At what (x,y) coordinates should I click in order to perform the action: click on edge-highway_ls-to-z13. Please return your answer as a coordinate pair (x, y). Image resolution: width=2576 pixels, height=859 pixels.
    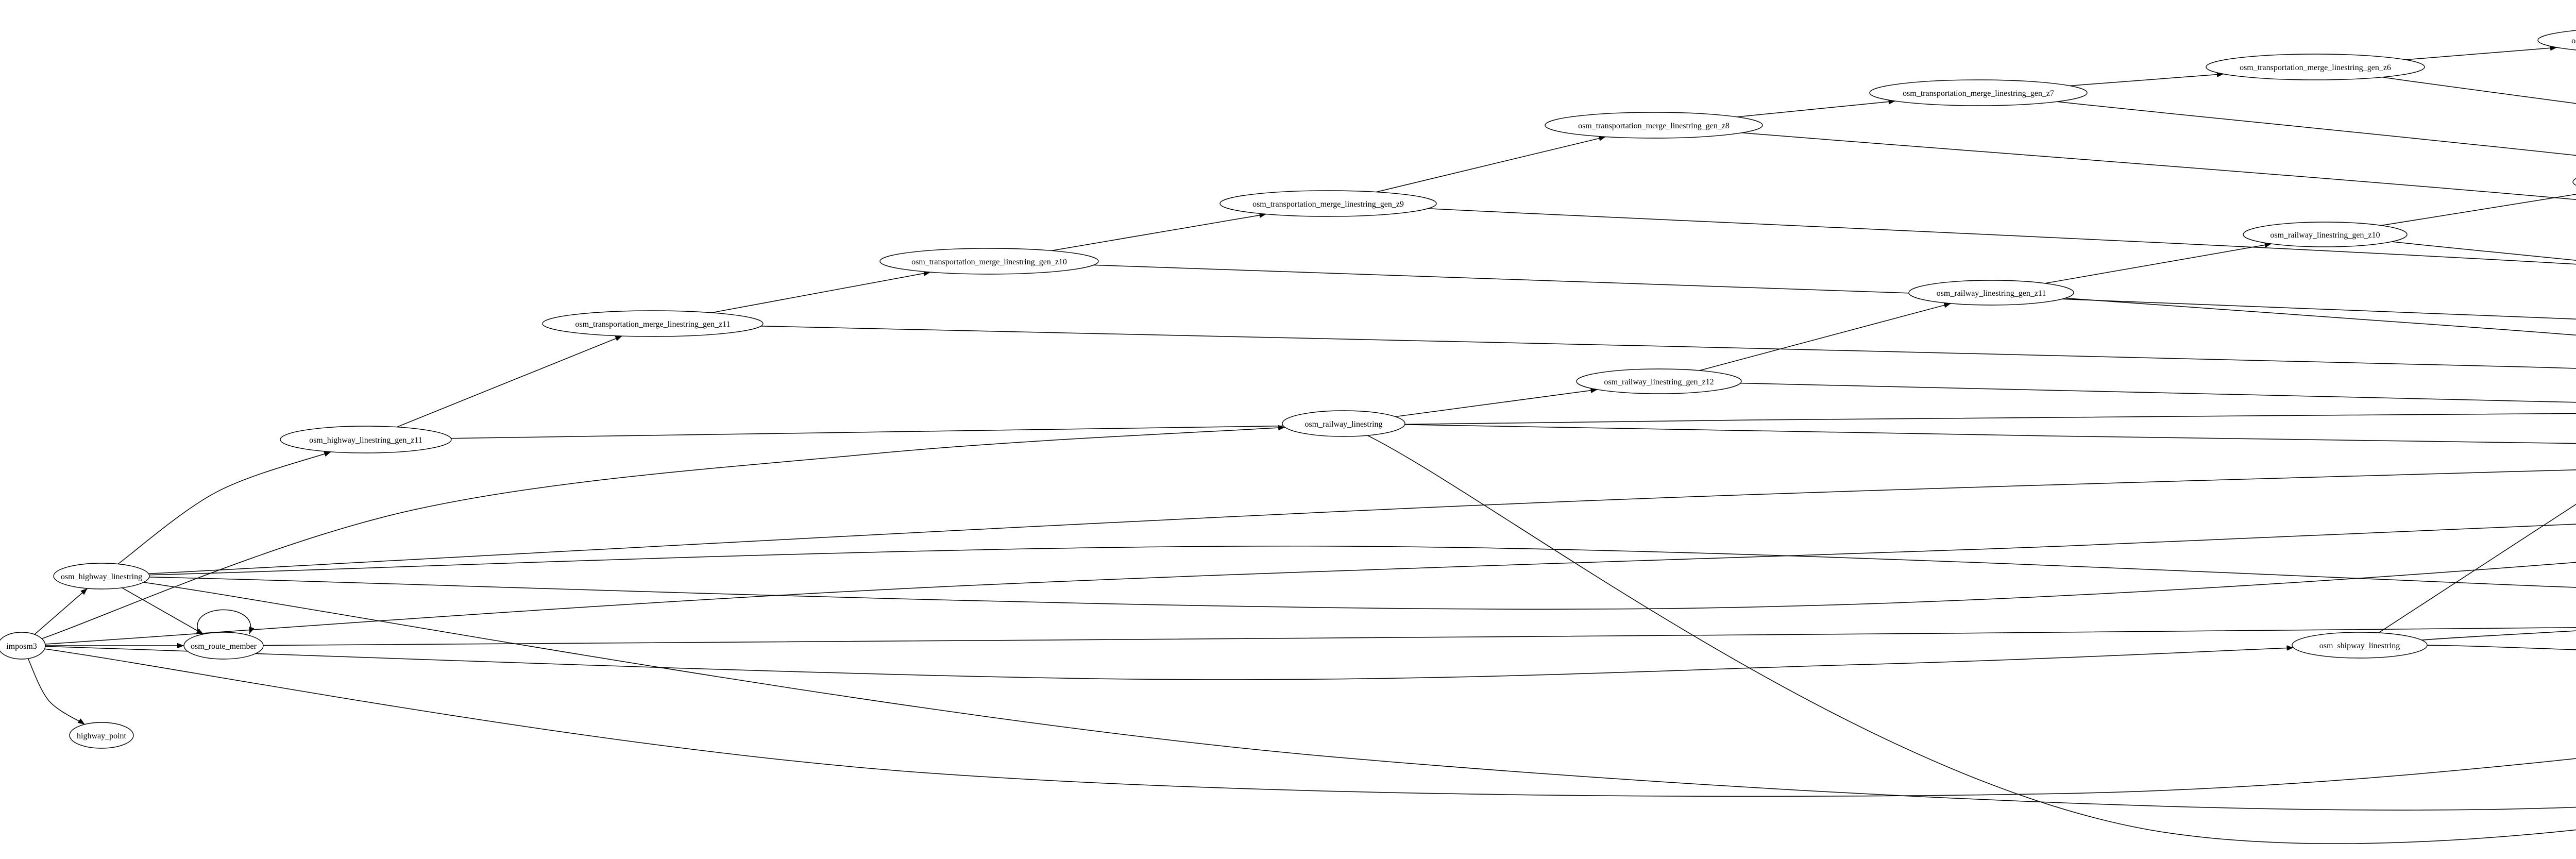
    Looking at the image, I should click on (1362, 586).